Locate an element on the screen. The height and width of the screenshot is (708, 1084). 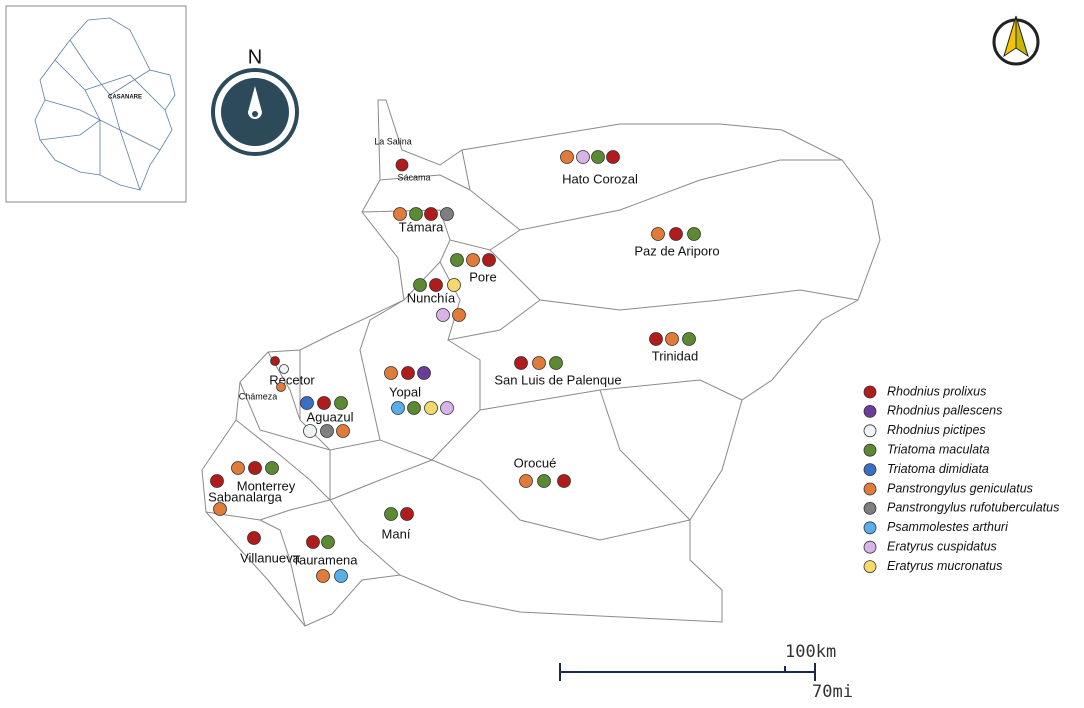
inset-label: CASANARE is located at coordinates (125, 98).